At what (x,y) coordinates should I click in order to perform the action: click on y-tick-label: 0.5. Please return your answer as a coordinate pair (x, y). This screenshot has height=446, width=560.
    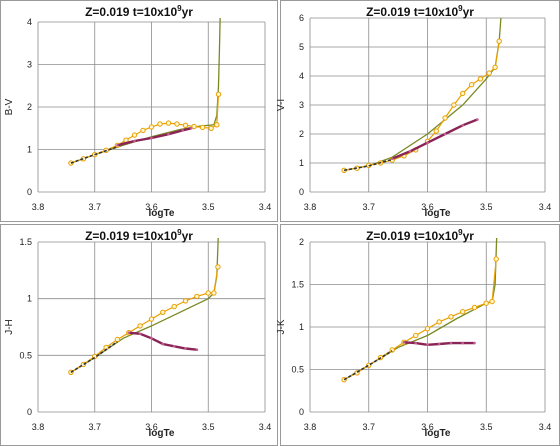
    Looking at the image, I should click on (25, 355).